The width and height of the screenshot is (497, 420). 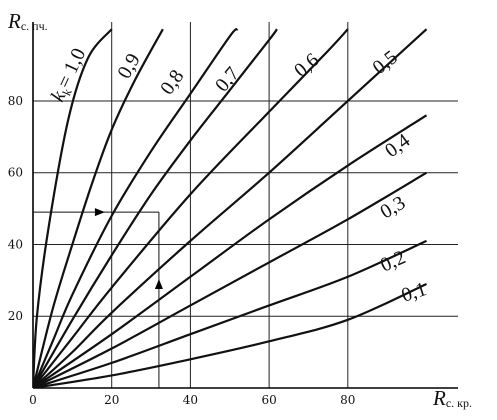 I want to click on y-axis-title: Rс. пч., so click(x=27, y=21).